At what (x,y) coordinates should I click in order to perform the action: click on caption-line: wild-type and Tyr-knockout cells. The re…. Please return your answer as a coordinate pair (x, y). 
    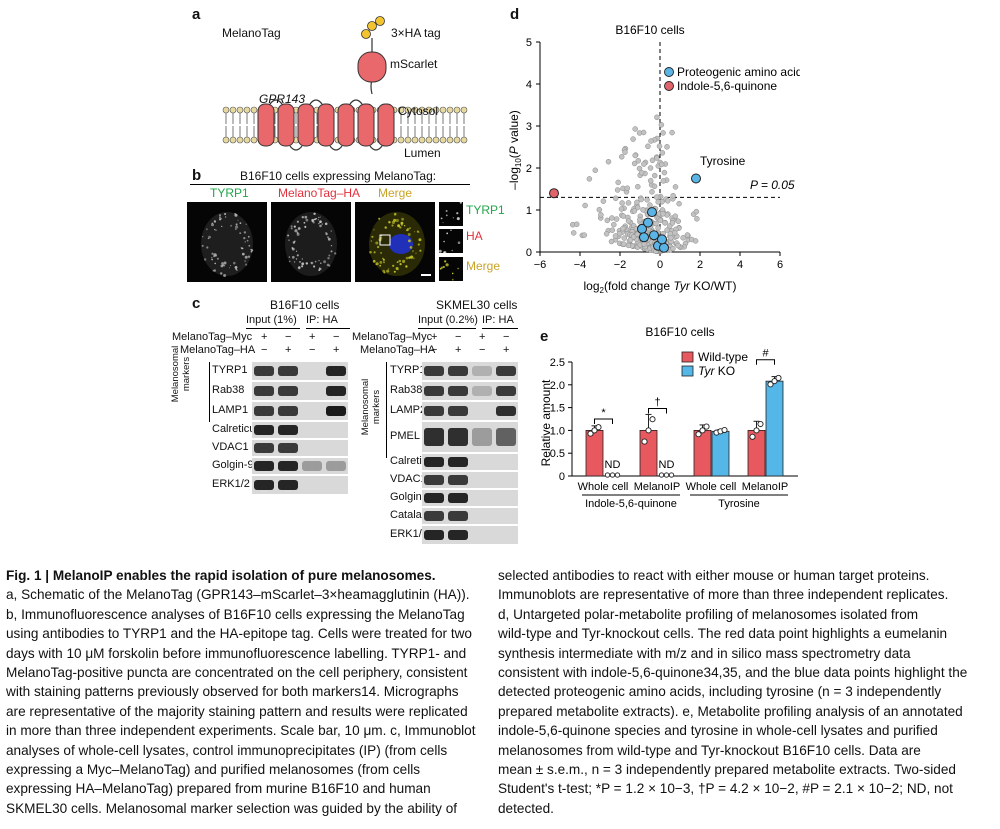
    Looking at the image, I should click on (723, 634).